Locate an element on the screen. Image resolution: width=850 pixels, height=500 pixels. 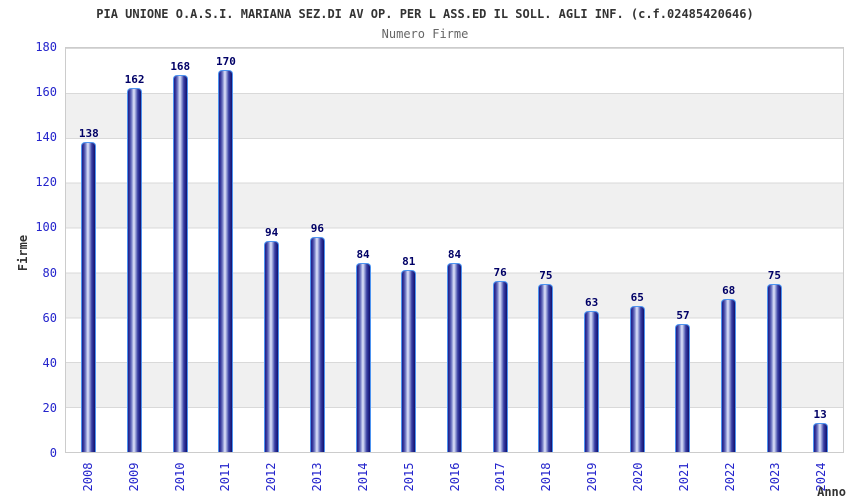
y-axis-ticks: 0 20 40 60 80 100 120 140 160 180 is located at coordinates (28, 250).